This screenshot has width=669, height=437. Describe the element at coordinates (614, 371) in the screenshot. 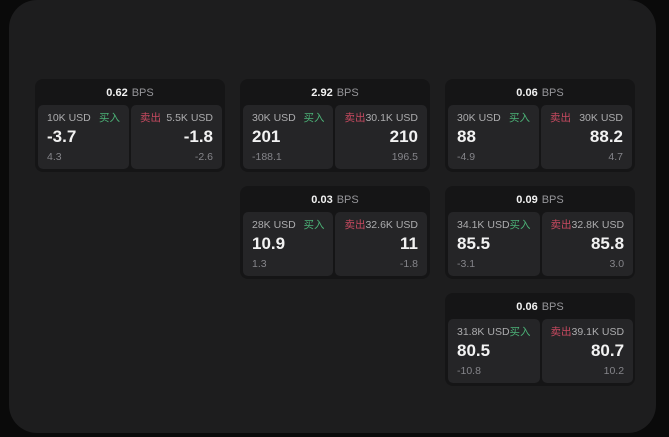

I see `sell-change: 10.2` at that location.